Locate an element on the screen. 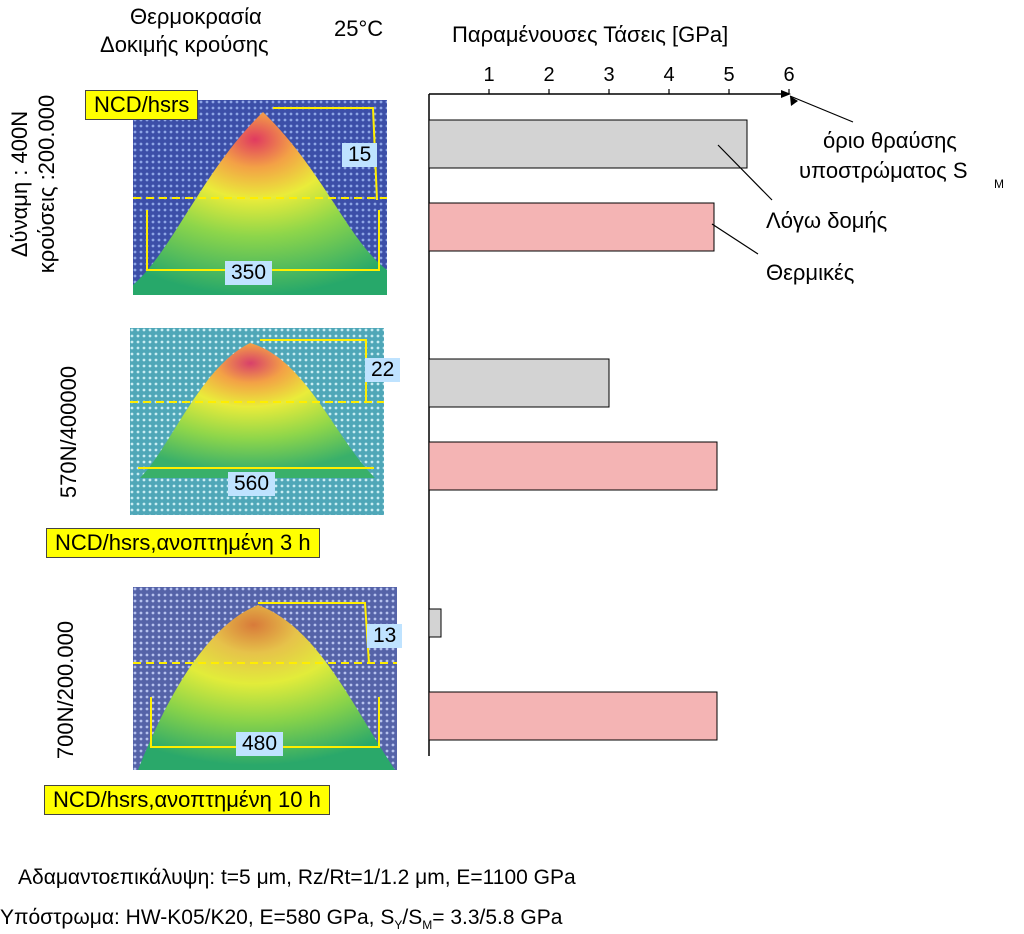 The image size is (1024, 934). sample-tag-2: NCD/hsrs,ανοπτημένη 3 h is located at coordinates (183, 543).